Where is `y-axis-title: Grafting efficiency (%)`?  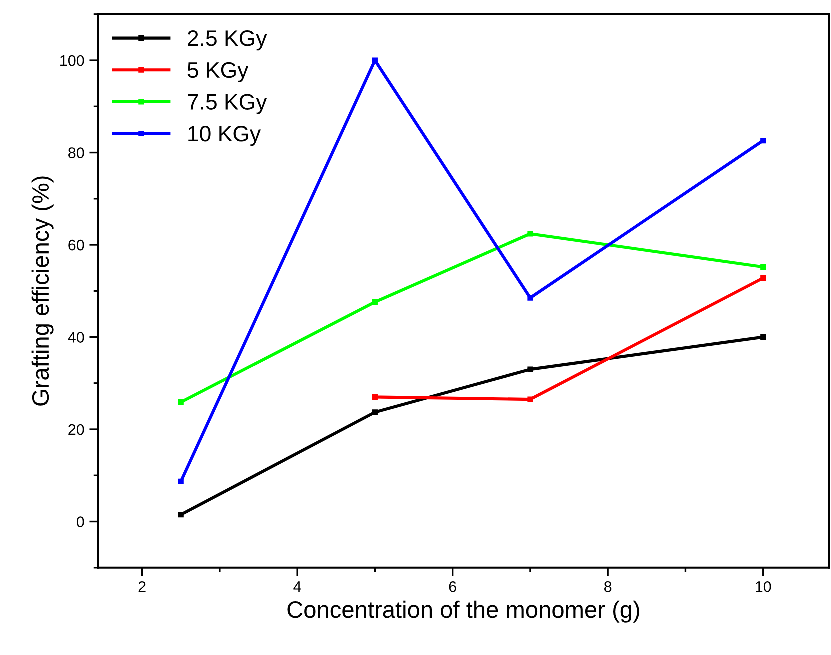
y-axis-title: Grafting efficiency (%) is located at coordinates (43, 291).